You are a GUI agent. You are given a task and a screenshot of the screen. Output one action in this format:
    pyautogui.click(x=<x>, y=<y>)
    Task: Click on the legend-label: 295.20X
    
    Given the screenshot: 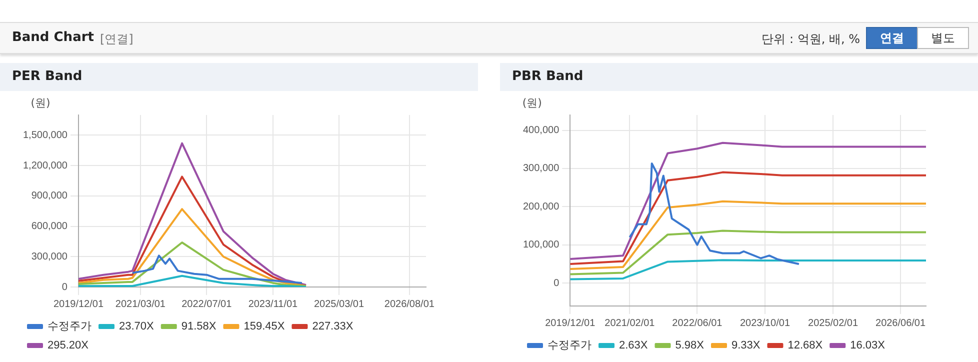 What is the action you would take?
    pyautogui.click(x=69, y=346)
    